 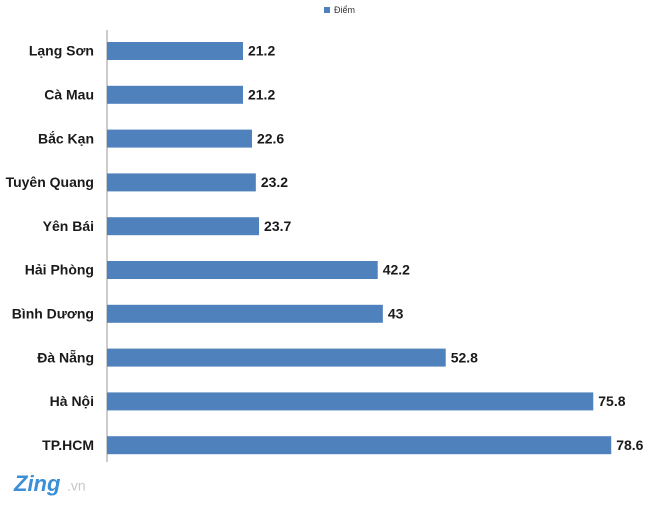 I want to click on value-label: 43, so click(x=396, y=314).